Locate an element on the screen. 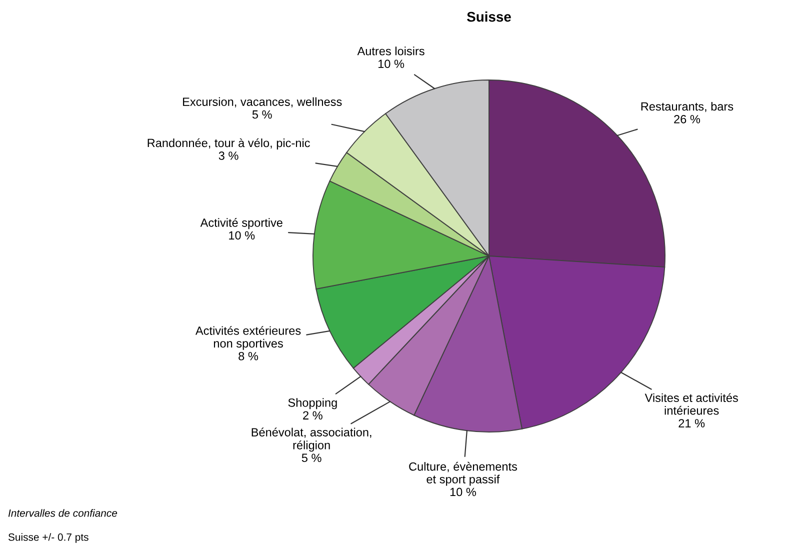 Image resolution: width=792 pixels, height=548 pixels. slice-label: Excursion, vacances, wellness is located at coordinates (262, 102).